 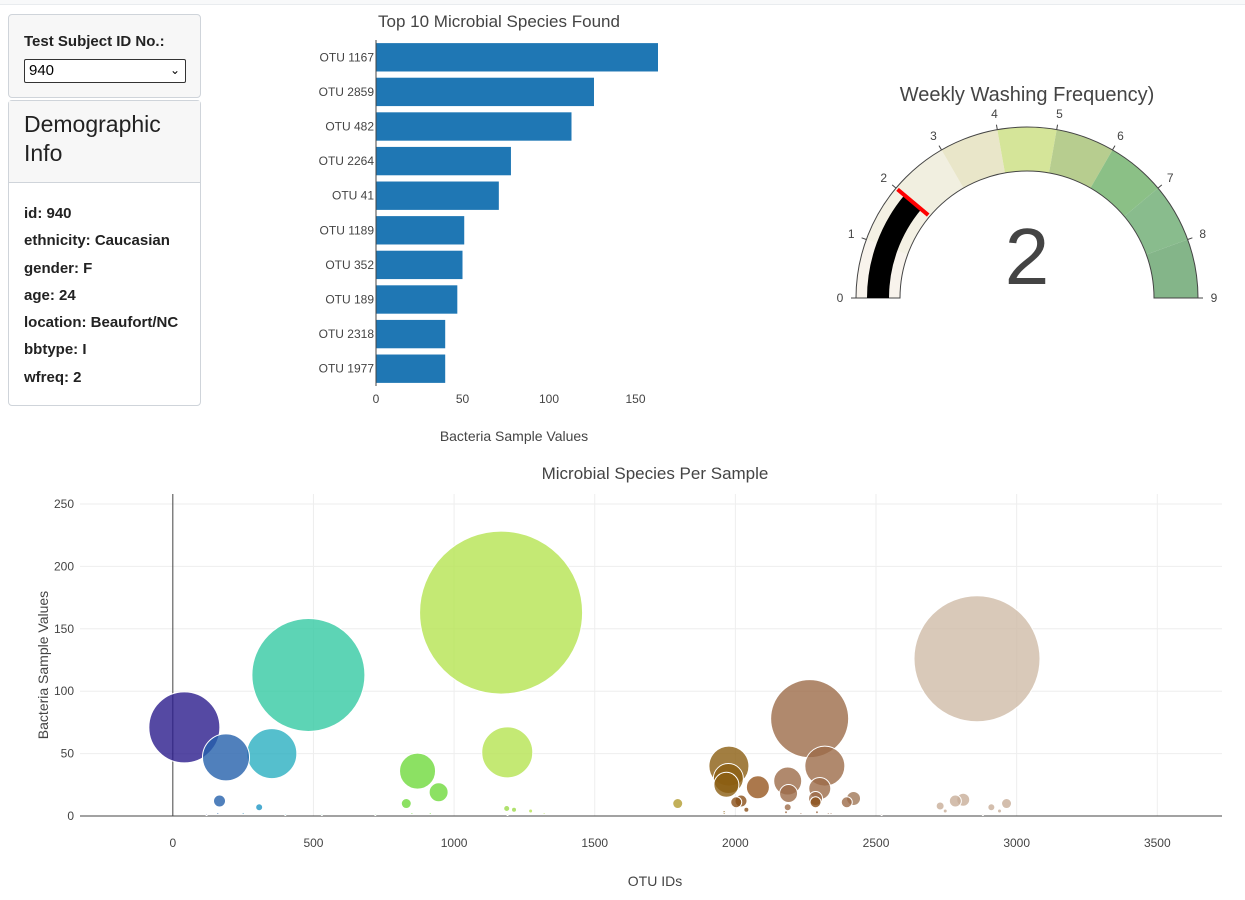 I want to click on bubble-x-tick-7: 3500, so click(x=1157, y=843).